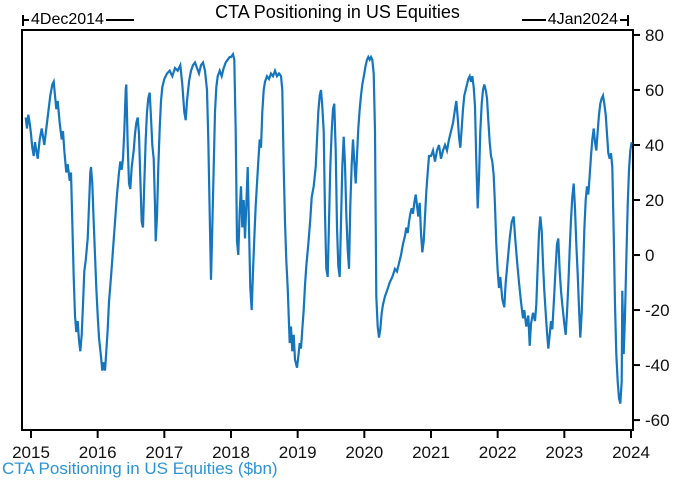  I want to click on y-axis-tick-label: 60, so click(654, 90).